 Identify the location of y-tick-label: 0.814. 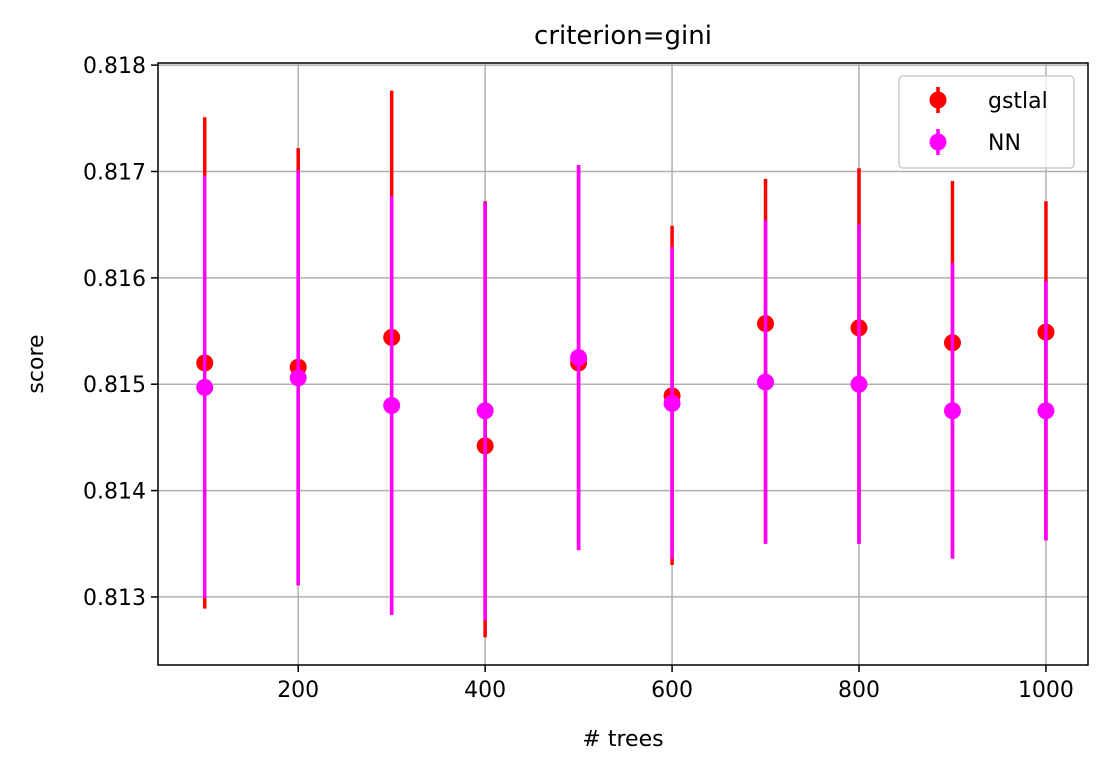
(114, 492).